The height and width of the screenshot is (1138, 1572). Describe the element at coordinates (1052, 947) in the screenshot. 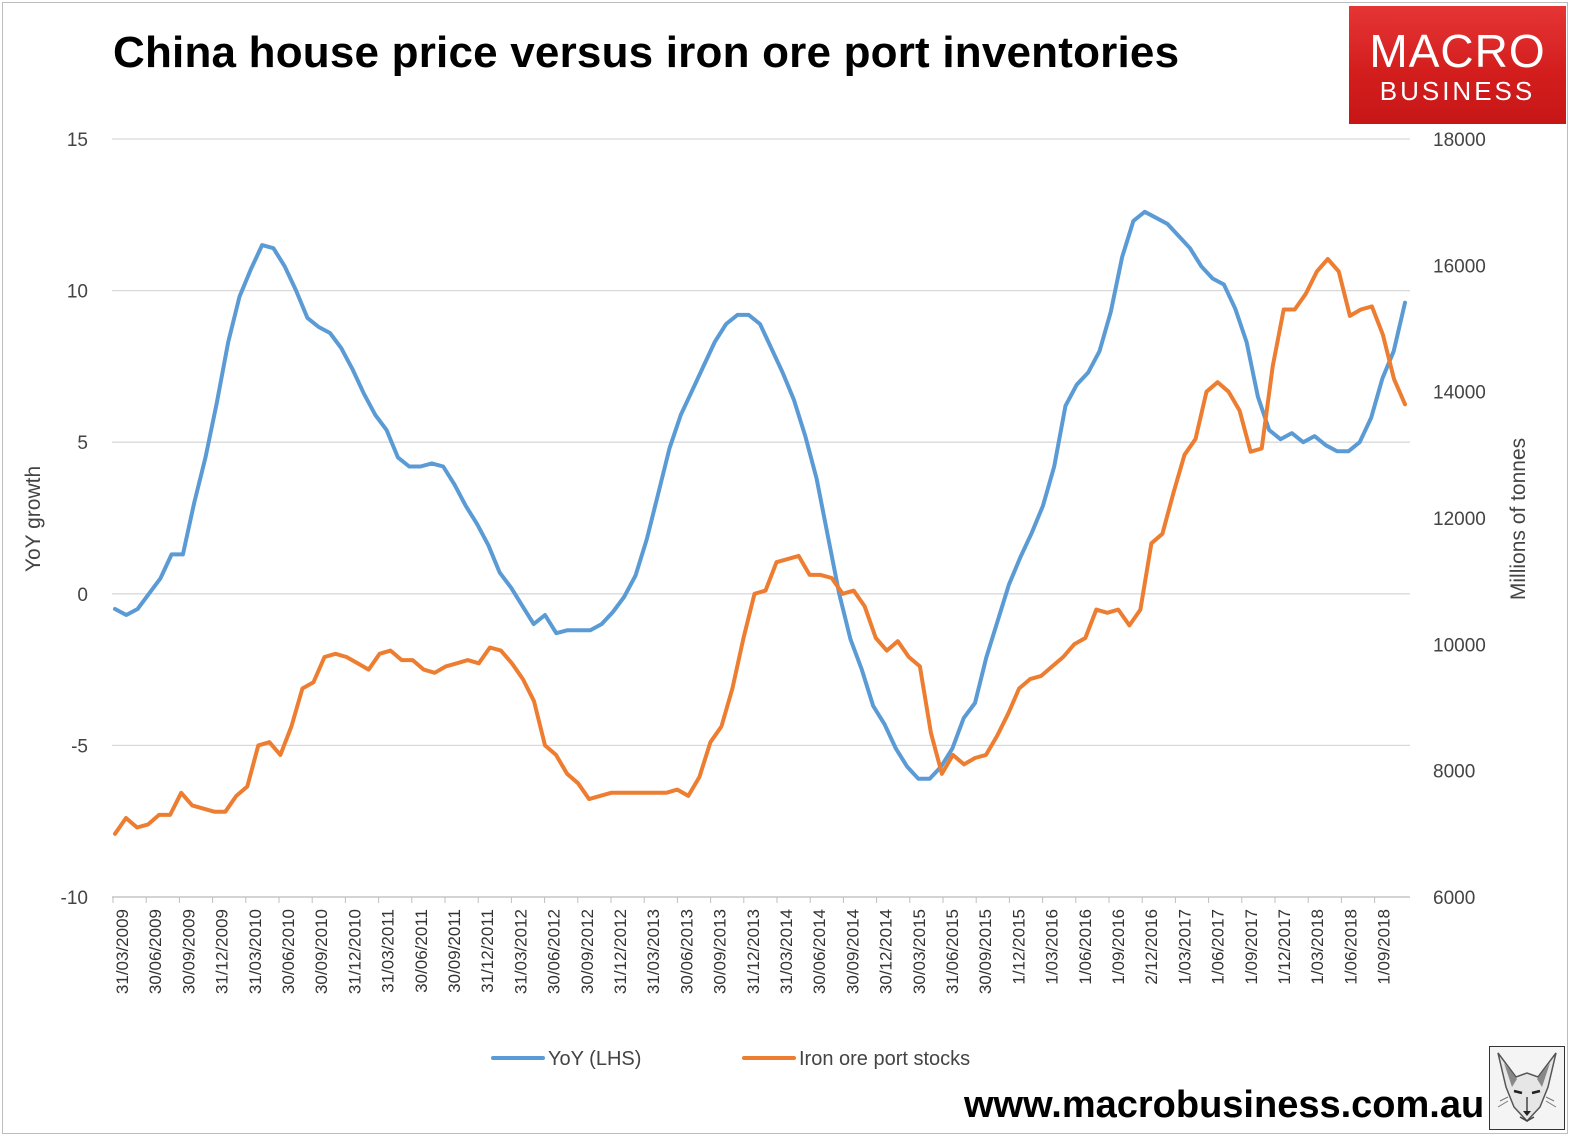

I see `x-tick-label: 1/03/2016` at that location.